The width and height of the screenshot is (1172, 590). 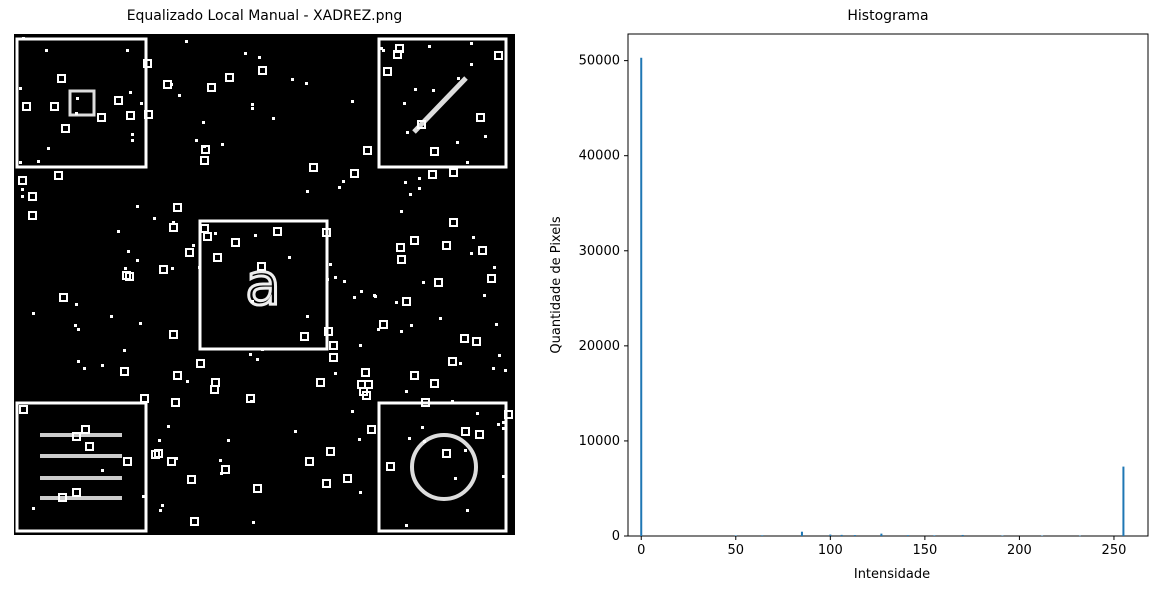 What do you see at coordinates (830, 550) in the screenshot?
I see `x-tick-label: 100` at bounding box center [830, 550].